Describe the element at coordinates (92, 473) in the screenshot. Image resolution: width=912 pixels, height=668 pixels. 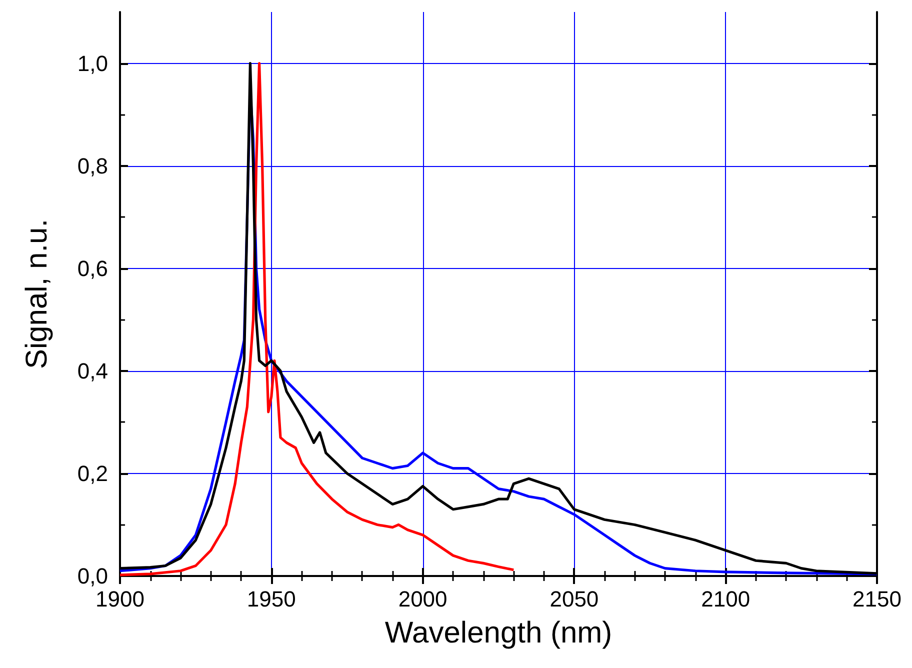
I see `y-tick-label: 0,2` at that location.